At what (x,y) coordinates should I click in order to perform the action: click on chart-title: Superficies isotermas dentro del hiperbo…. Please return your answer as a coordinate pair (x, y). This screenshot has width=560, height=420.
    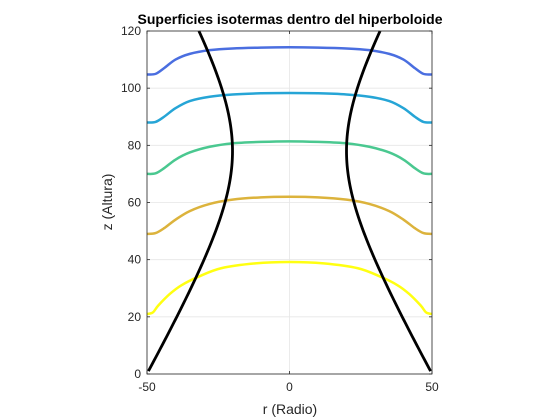
    Looking at the image, I should click on (290, 19).